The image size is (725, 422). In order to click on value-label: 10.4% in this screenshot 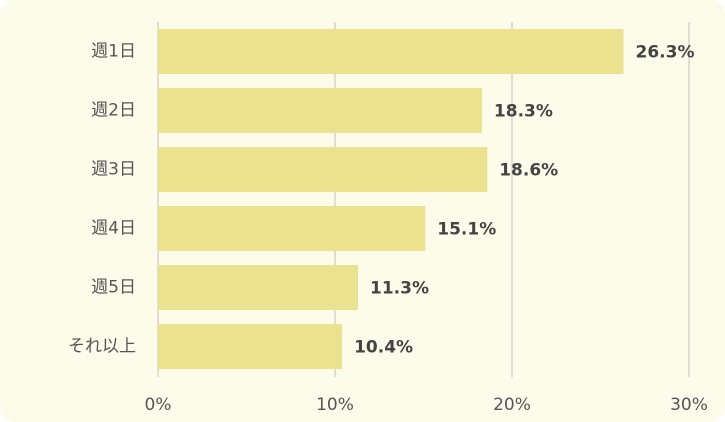, I will do `click(383, 348)`.